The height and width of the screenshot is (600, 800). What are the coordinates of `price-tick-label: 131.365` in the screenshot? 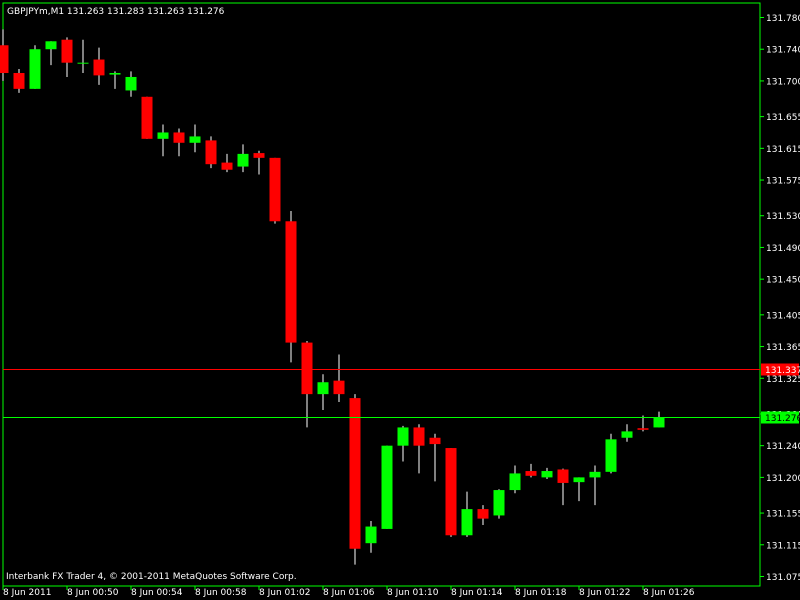 It's located at (783, 348).